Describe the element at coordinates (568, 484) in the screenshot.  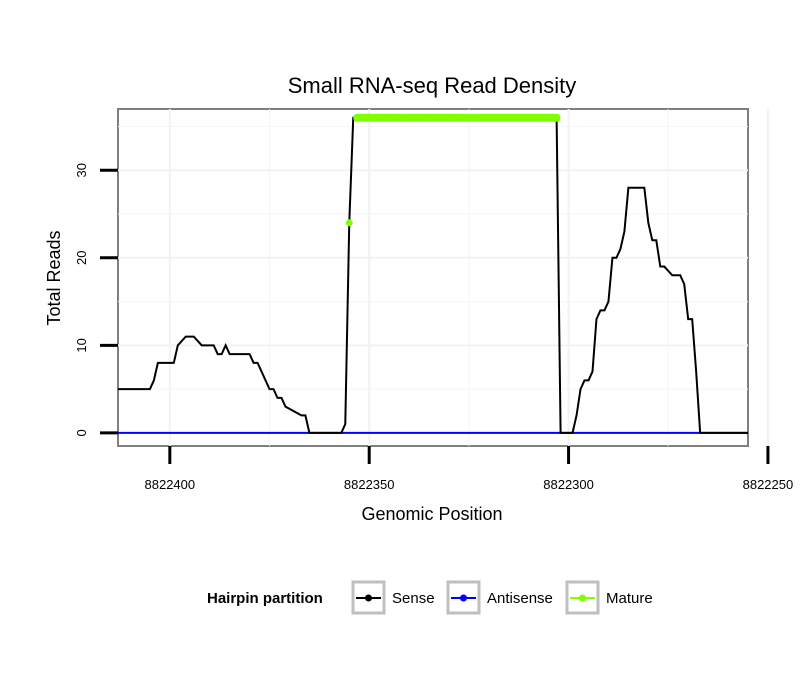
I see `x-tick-label: 8822300` at that location.